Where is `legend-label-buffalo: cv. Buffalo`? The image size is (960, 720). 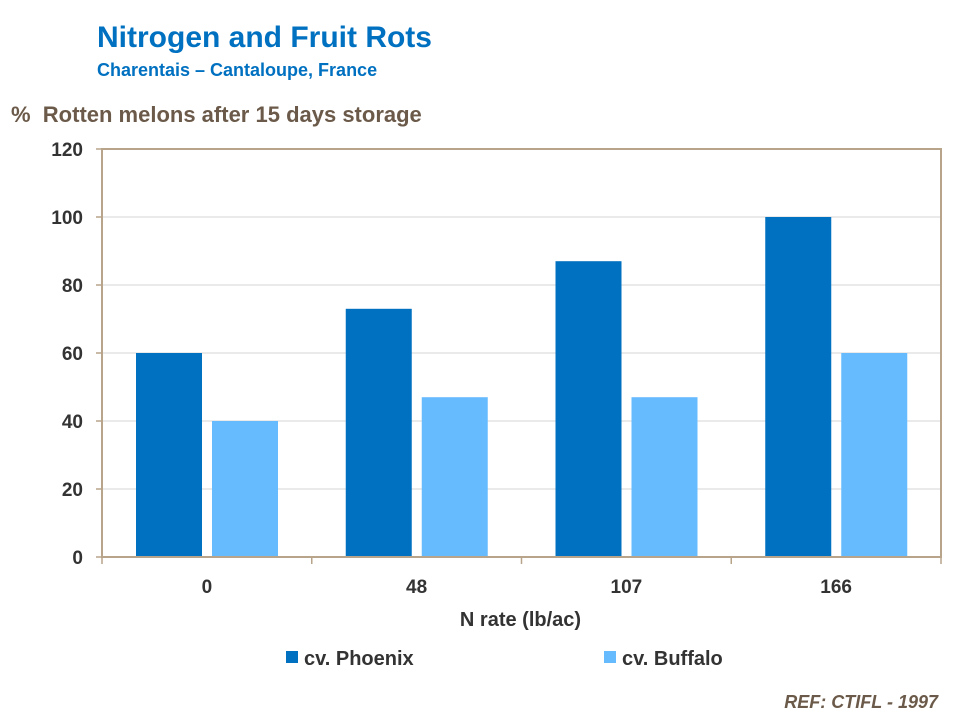
legend-label-buffalo: cv. Buffalo is located at coordinates (672, 659).